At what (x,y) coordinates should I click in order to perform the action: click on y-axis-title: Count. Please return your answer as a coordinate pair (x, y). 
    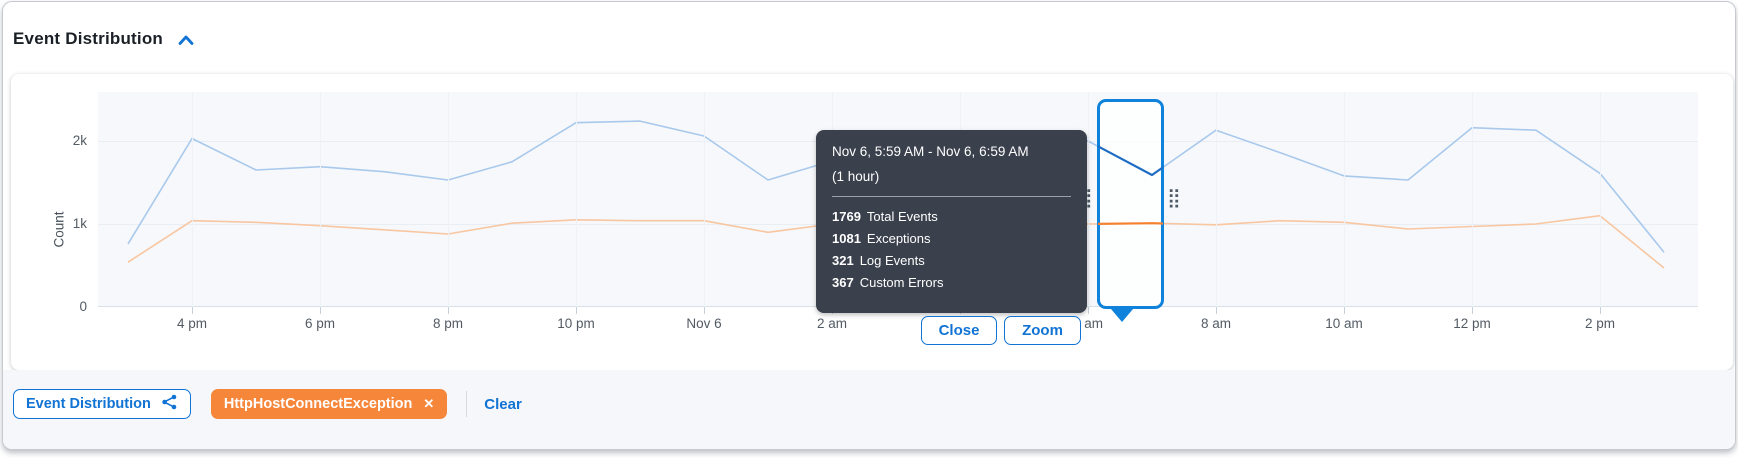
    Looking at the image, I should click on (59, 229).